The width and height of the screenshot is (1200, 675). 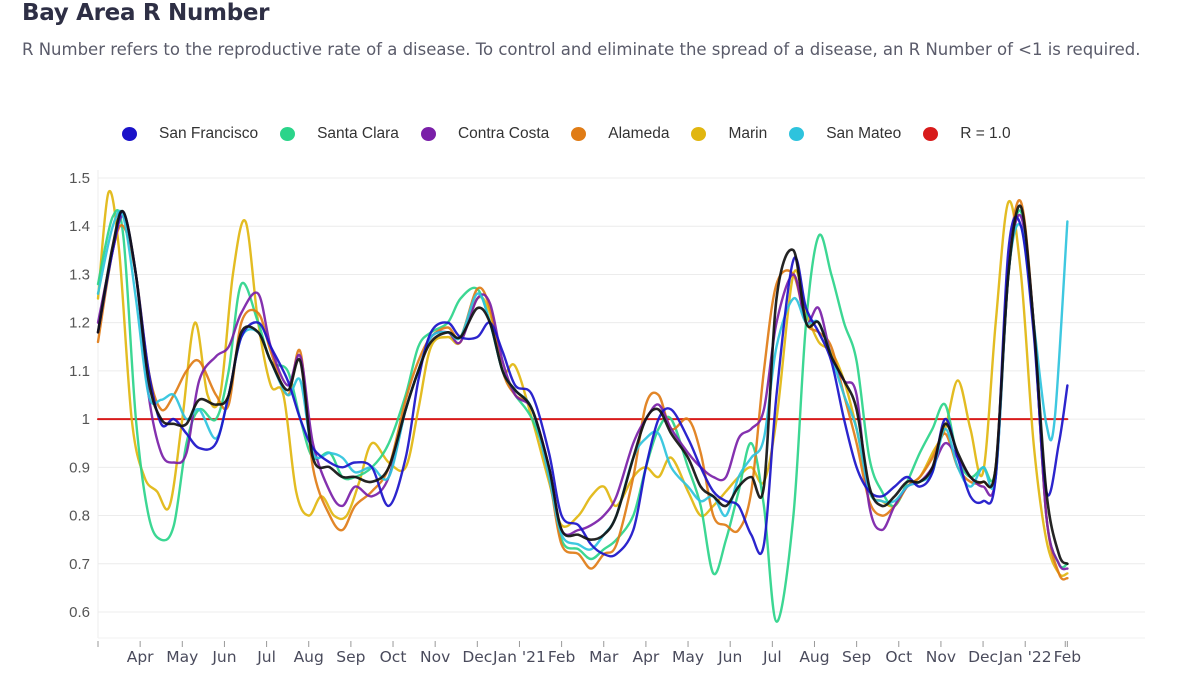 I want to click on y-tick-label: 1.4, so click(x=79, y=226).